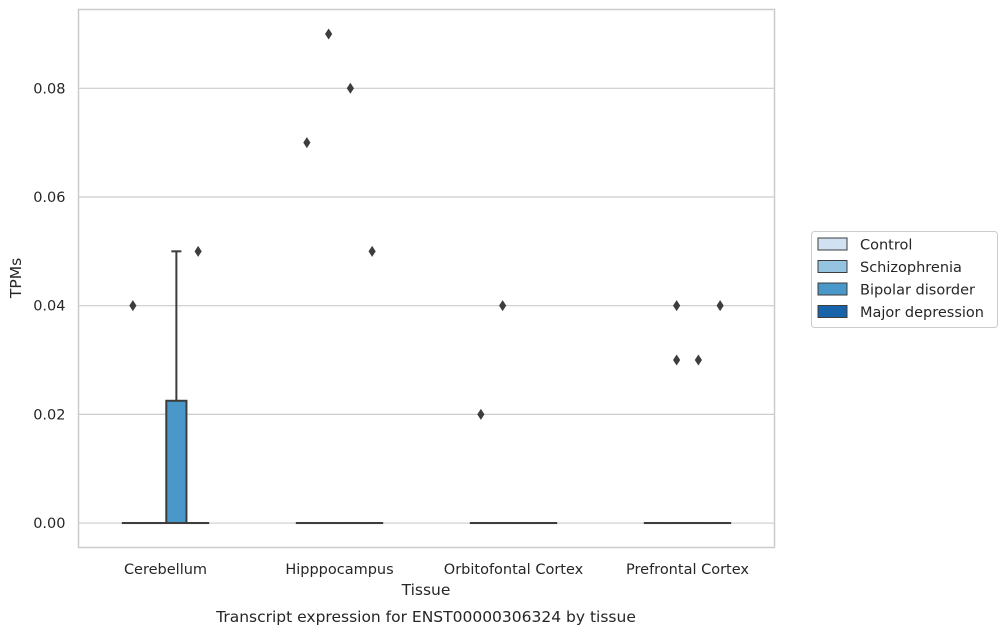 The image size is (1007, 634). I want to click on x-tick-label: Cerebellum, so click(165, 570).